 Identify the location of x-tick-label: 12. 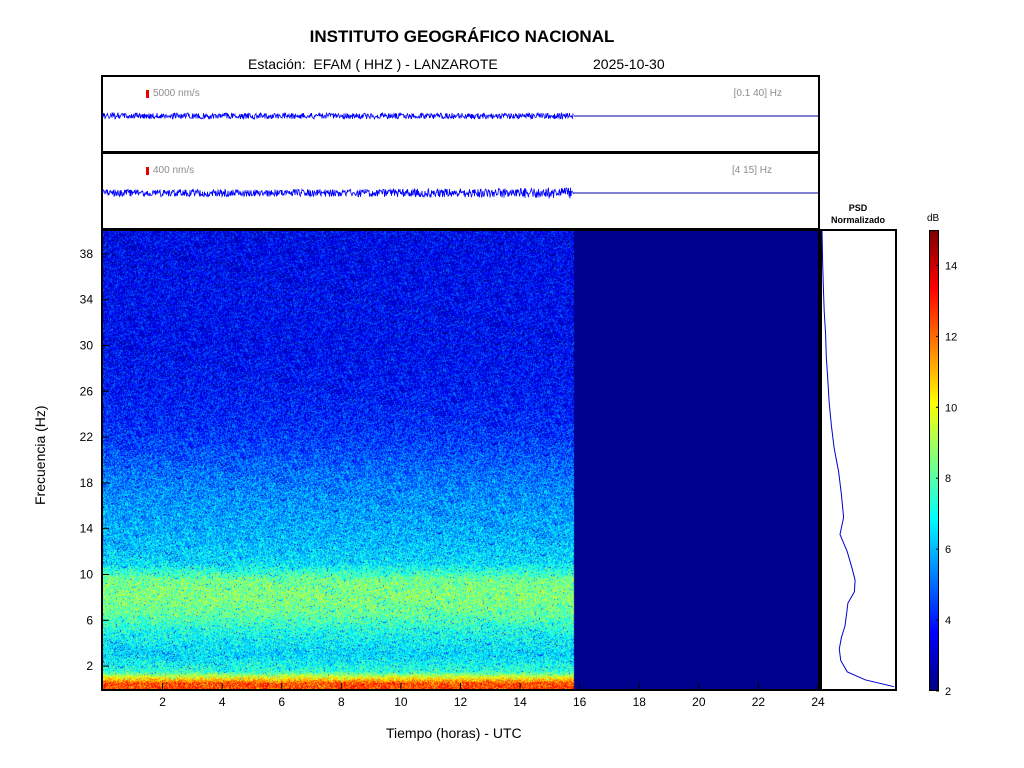
(461, 702).